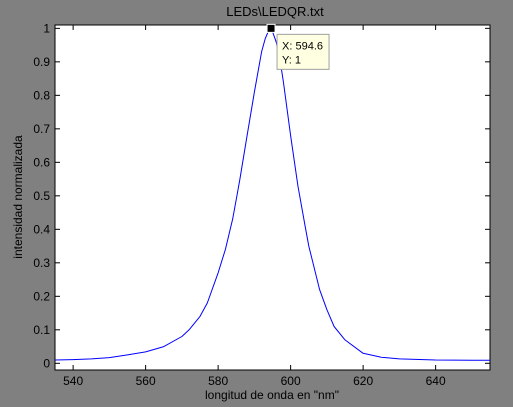 The width and height of the screenshot is (513, 407). I want to click on y-tick-label: 1, so click(46, 28).